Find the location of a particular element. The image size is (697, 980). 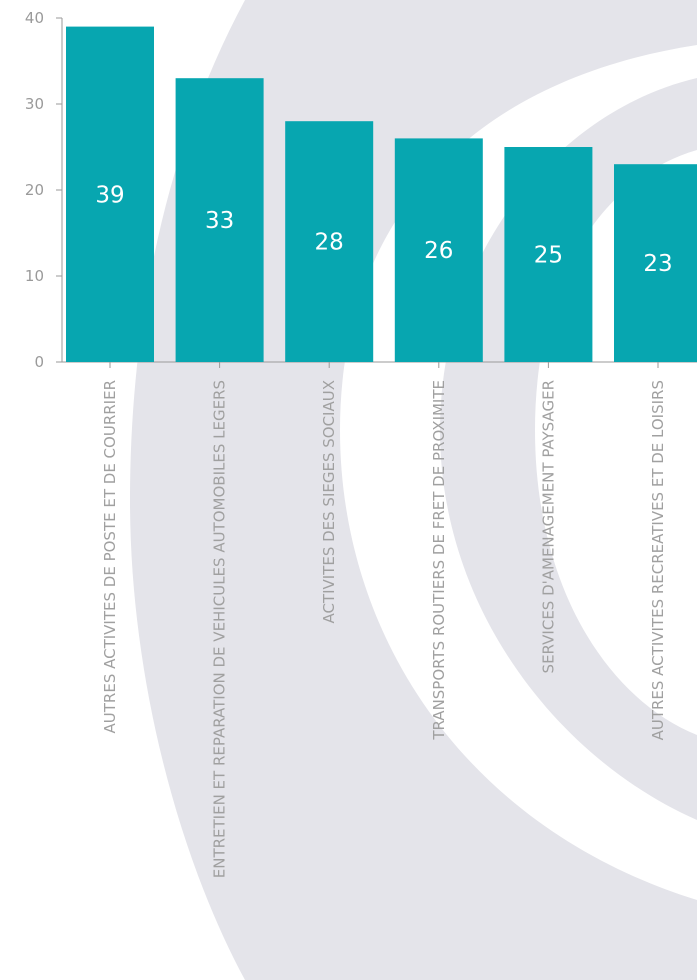

bar-value-label: 28 is located at coordinates (329, 243).